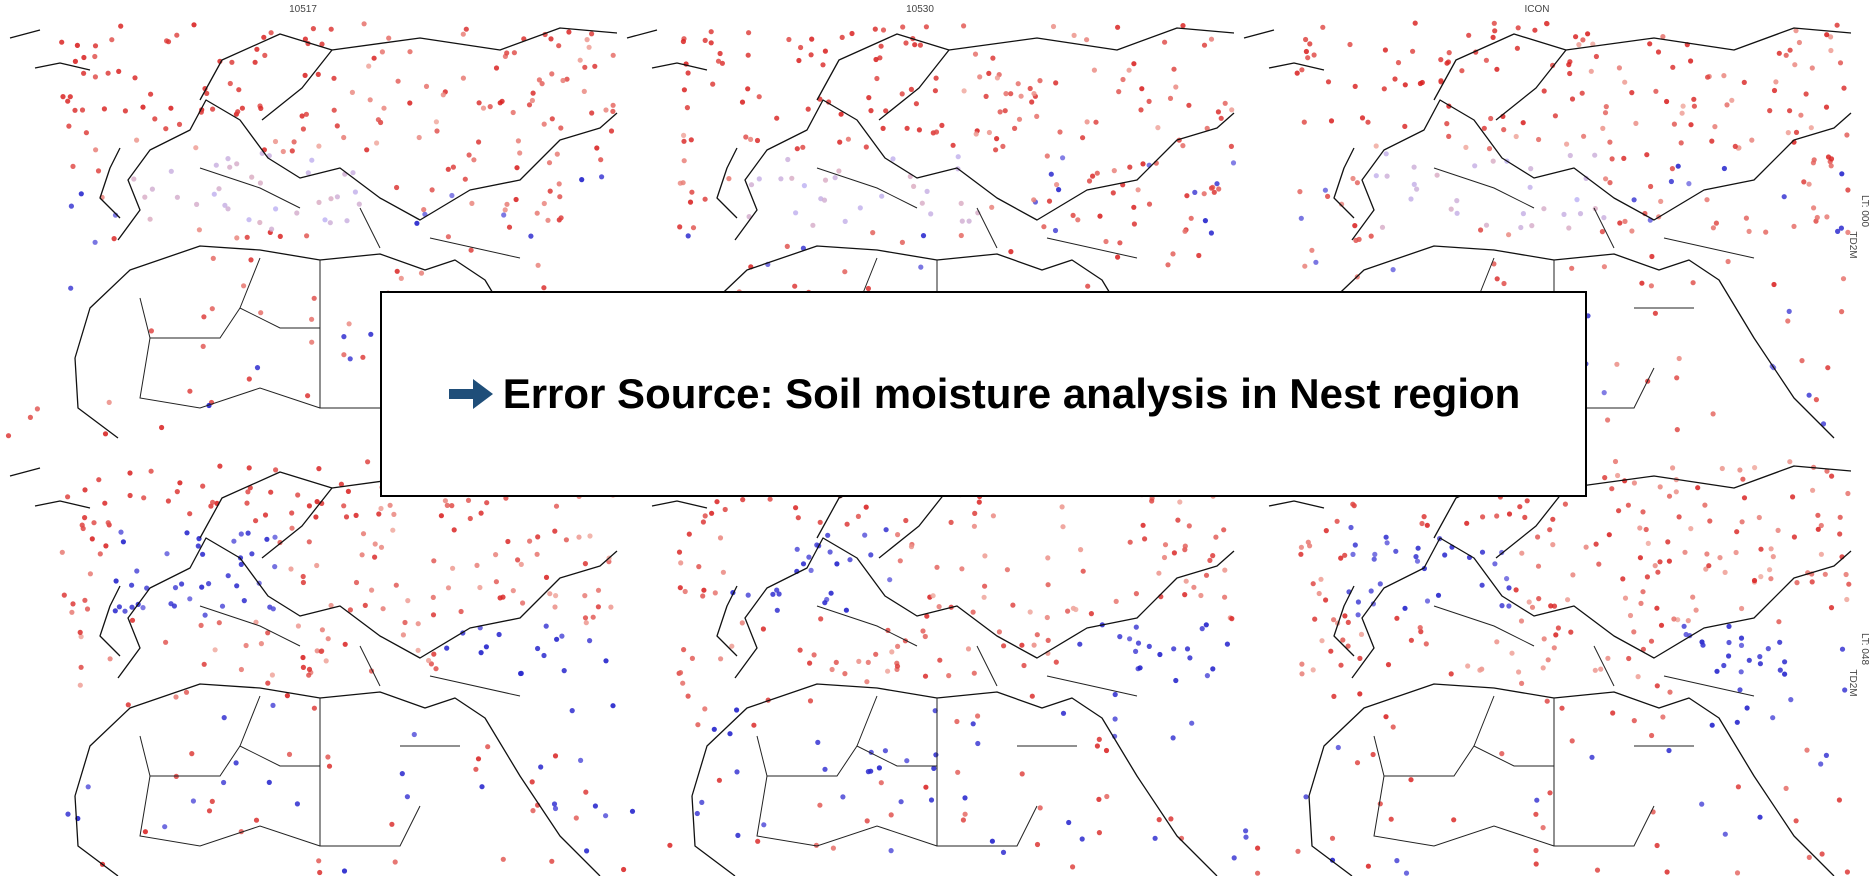 This screenshot has width=1876, height=876. What do you see at coordinates (303, 9) in the screenshot?
I see `panel-title: 10517` at bounding box center [303, 9].